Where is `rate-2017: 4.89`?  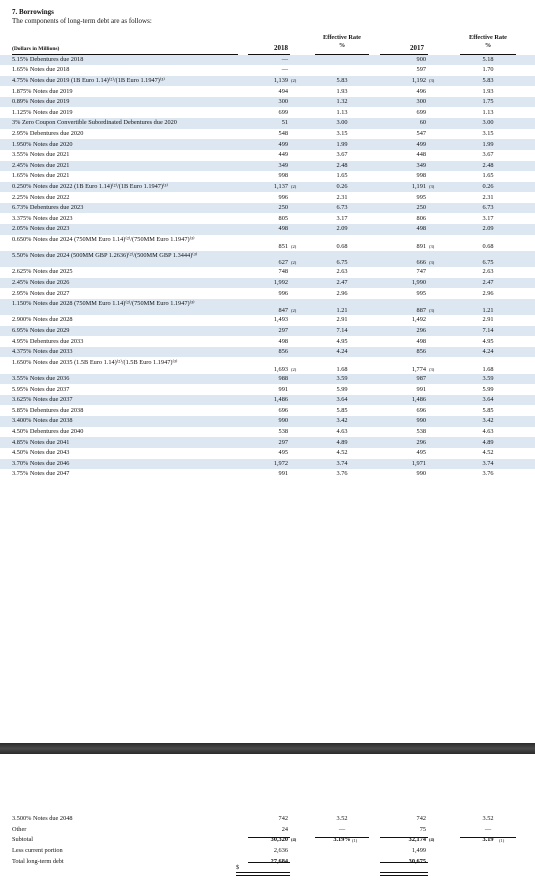 rate-2017: 4.89 is located at coordinates (488, 442).